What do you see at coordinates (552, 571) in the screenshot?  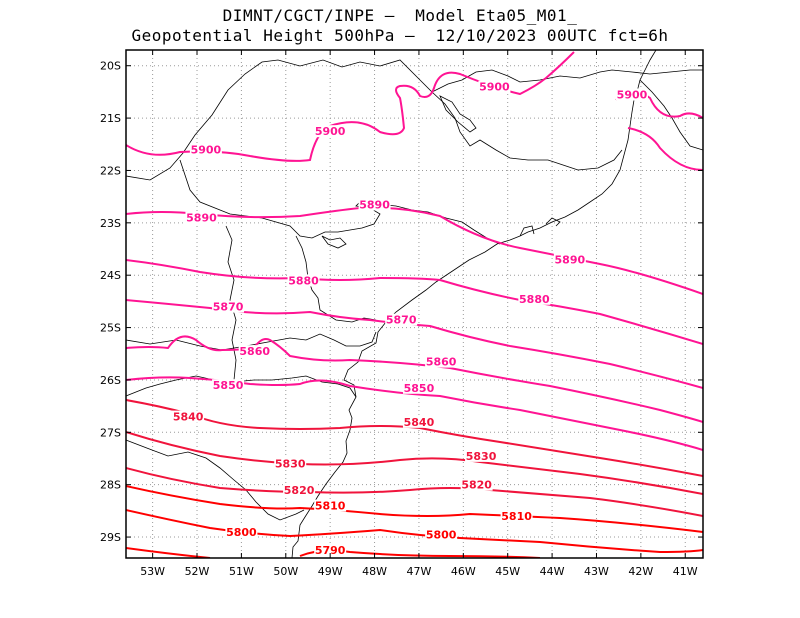 I see `lon-tick-label: 44W` at bounding box center [552, 571].